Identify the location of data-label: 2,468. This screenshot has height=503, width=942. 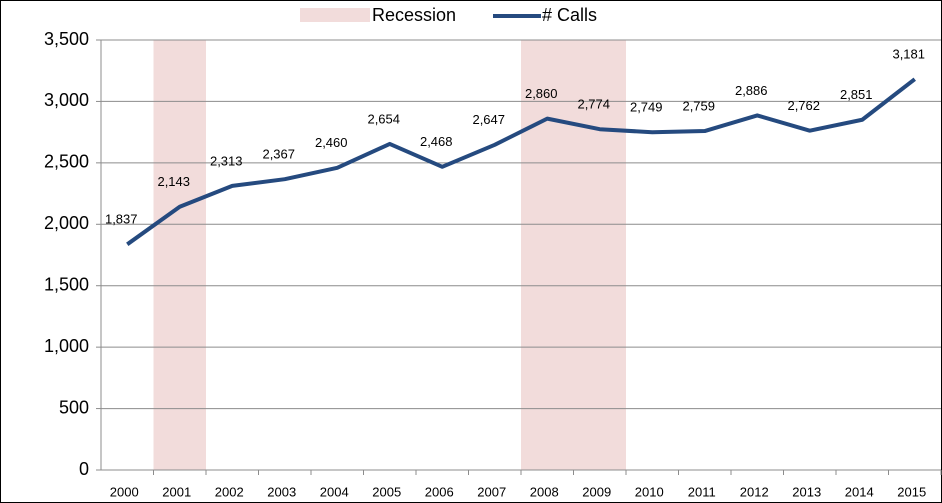
(436, 141).